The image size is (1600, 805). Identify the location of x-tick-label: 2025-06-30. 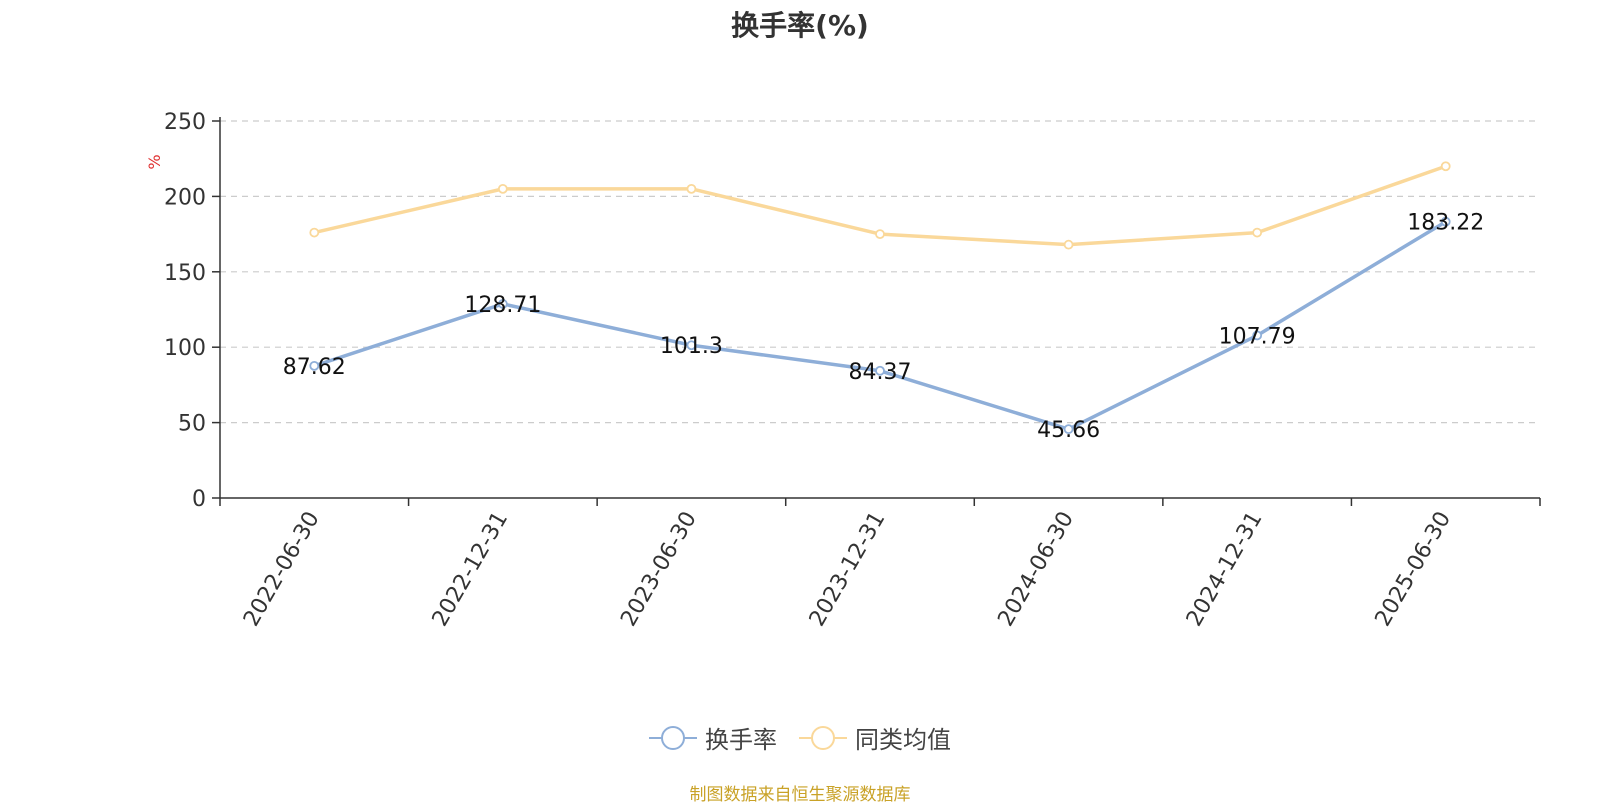
(1414, 569).